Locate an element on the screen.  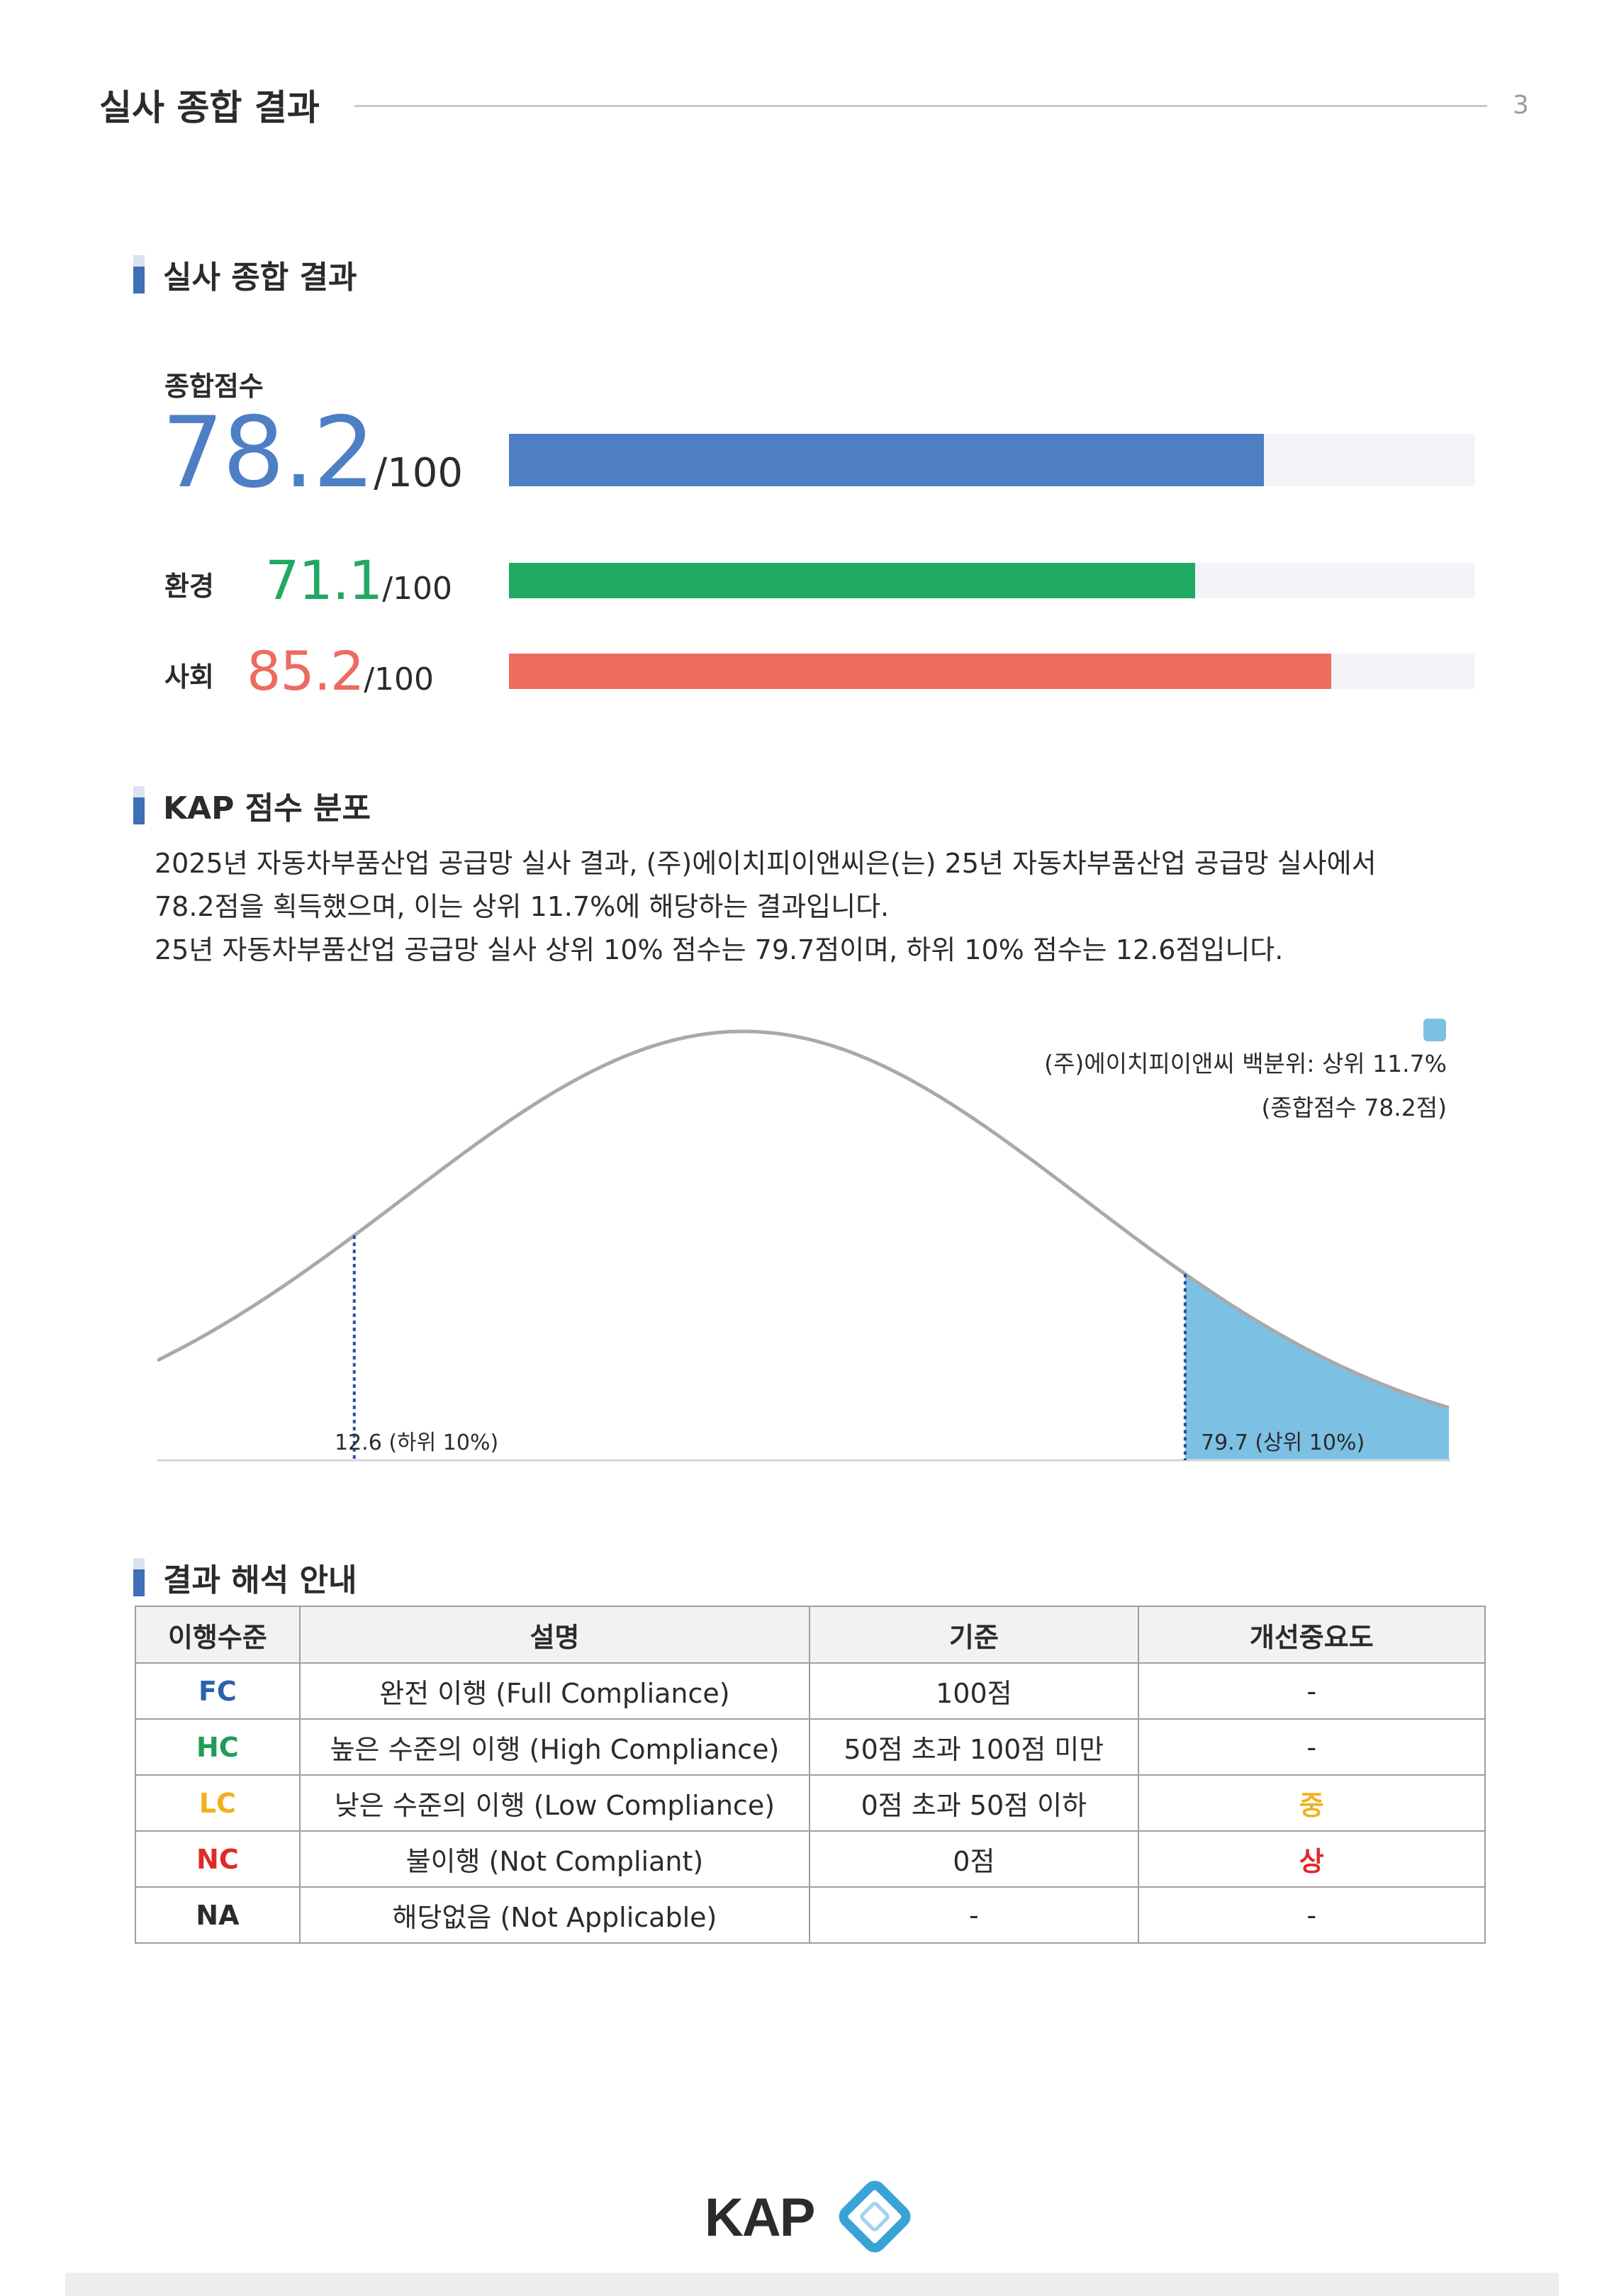
paragraph-line: 78.2점을 획득했으며, 이는 상위 11.7%에 해당하는 결과입니다. is located at coordinates (522, 906).